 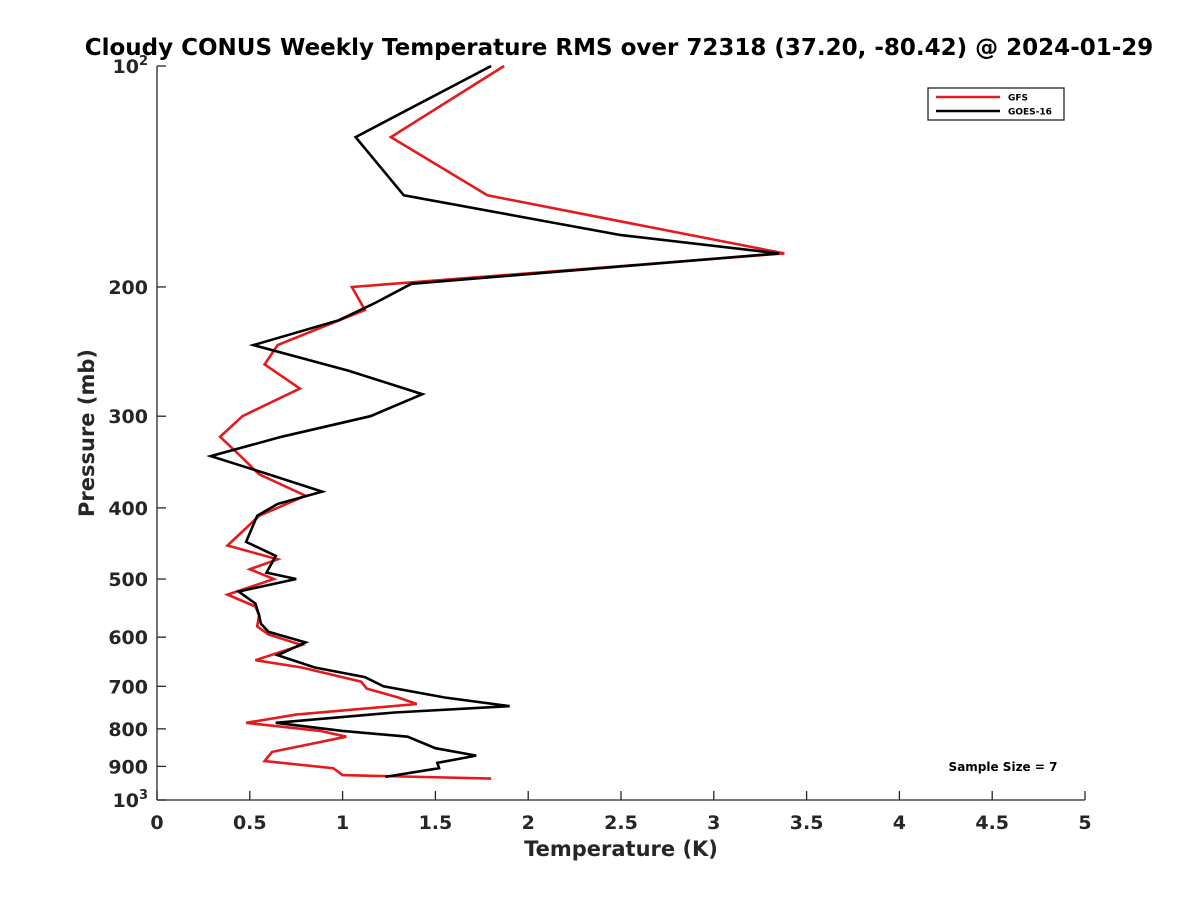 I want to click on x-tick-label: 1.5, so click(x=436, y=823).